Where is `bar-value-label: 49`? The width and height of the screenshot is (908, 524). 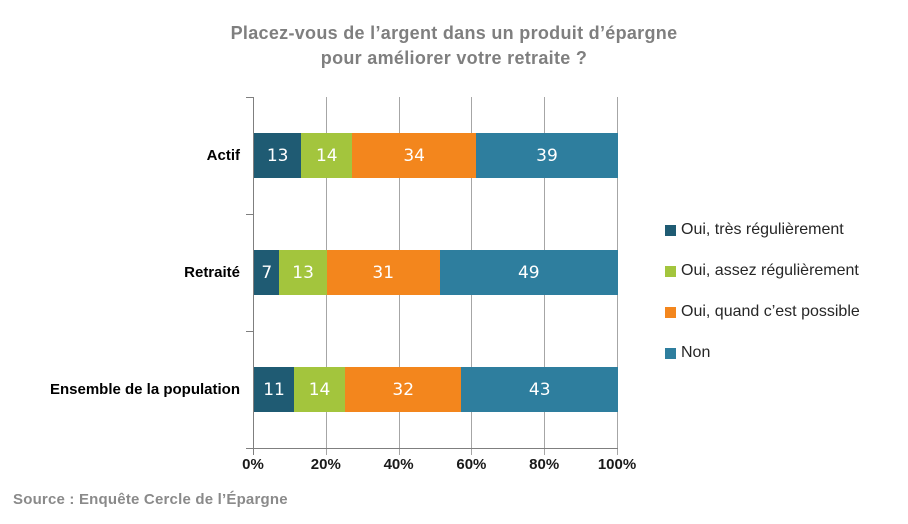
bar-value-label: 49 is located at coordinates (528, 272).